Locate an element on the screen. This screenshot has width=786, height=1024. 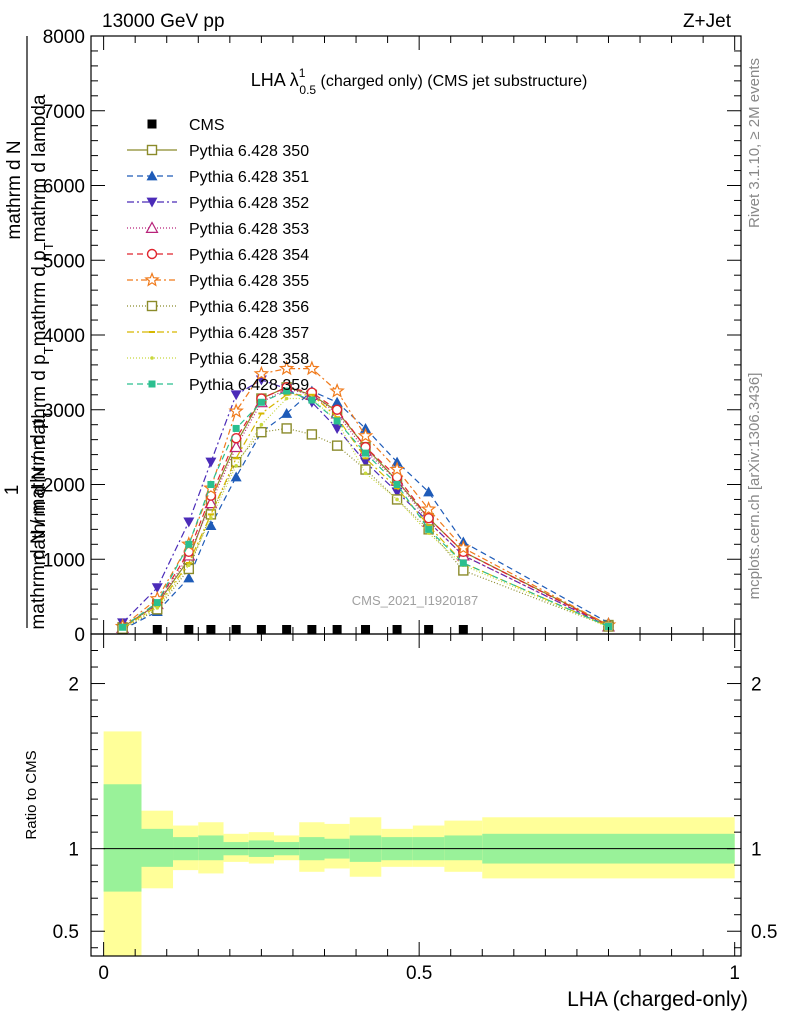
rivet-version-label: Rivet 3.1.10, ≥ 2M events is located at coordinates (754, 143).